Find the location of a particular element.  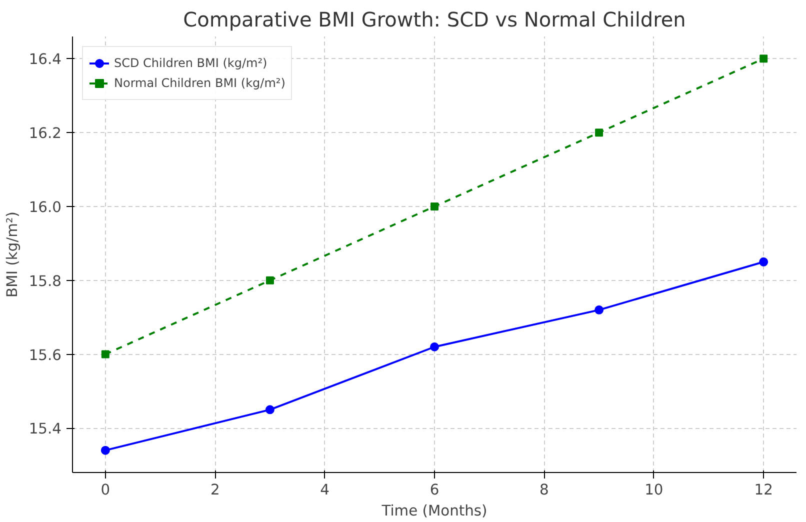

x-tick-label: 8 is located at coordinates (544, 490).